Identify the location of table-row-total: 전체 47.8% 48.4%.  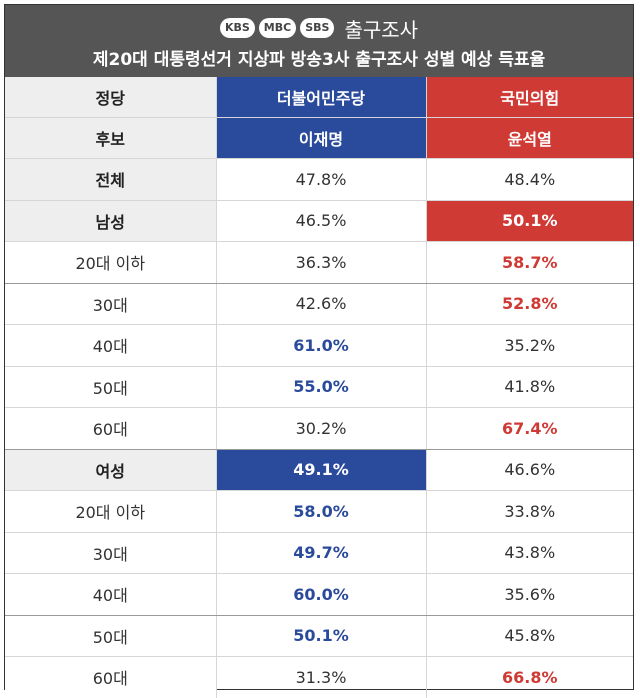
(319, 179).